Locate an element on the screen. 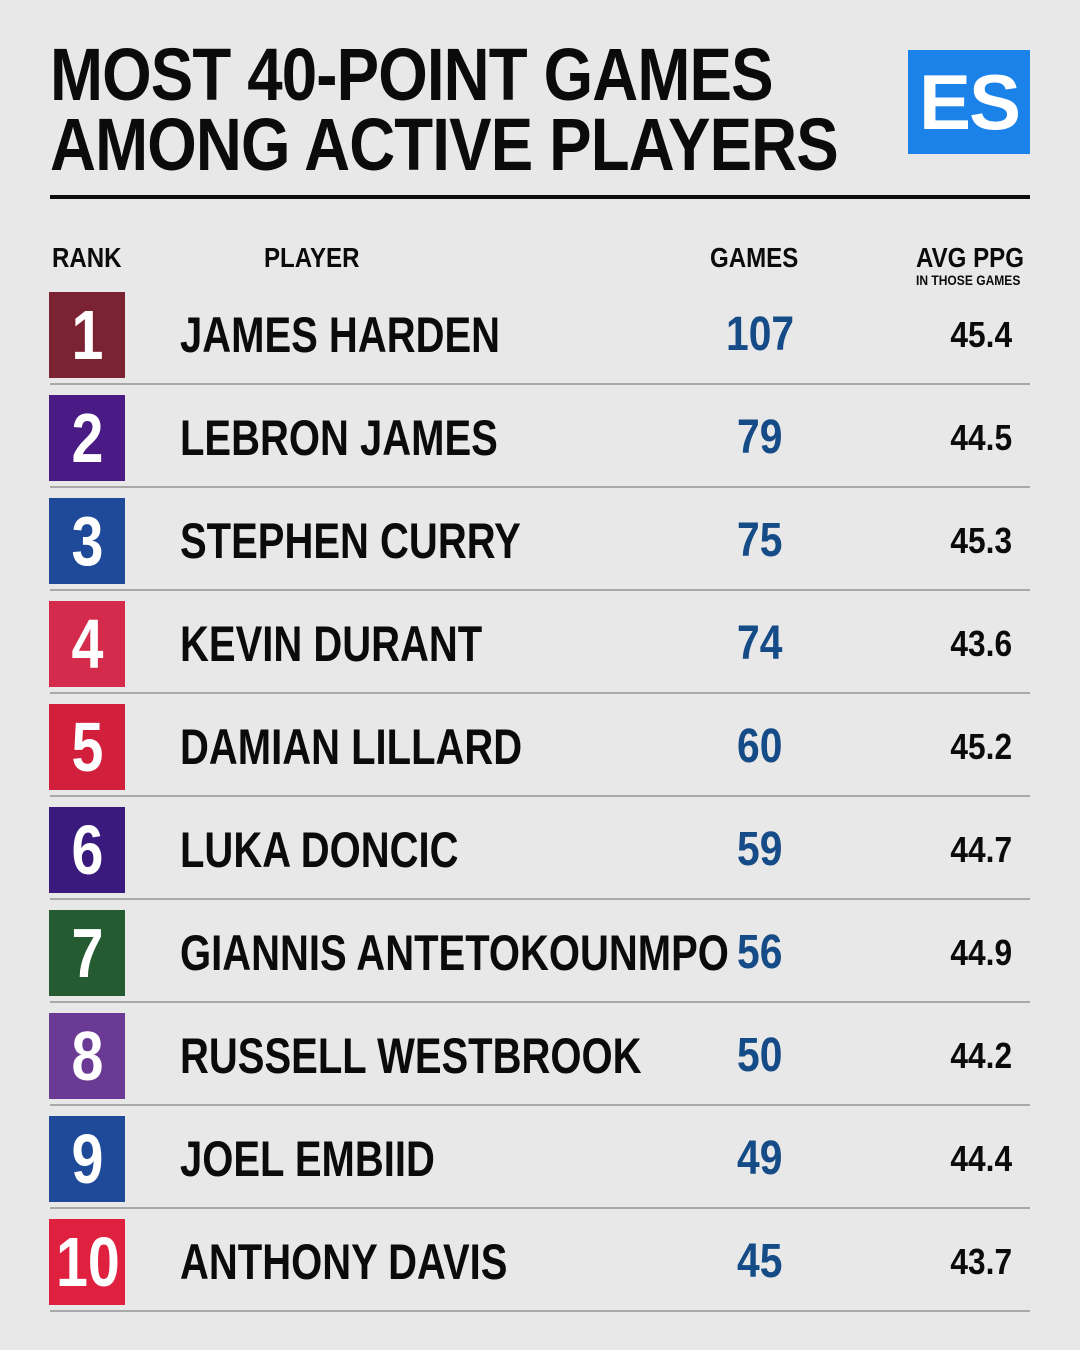  rank-badge: 9 is located at coordinates (87, 1159).